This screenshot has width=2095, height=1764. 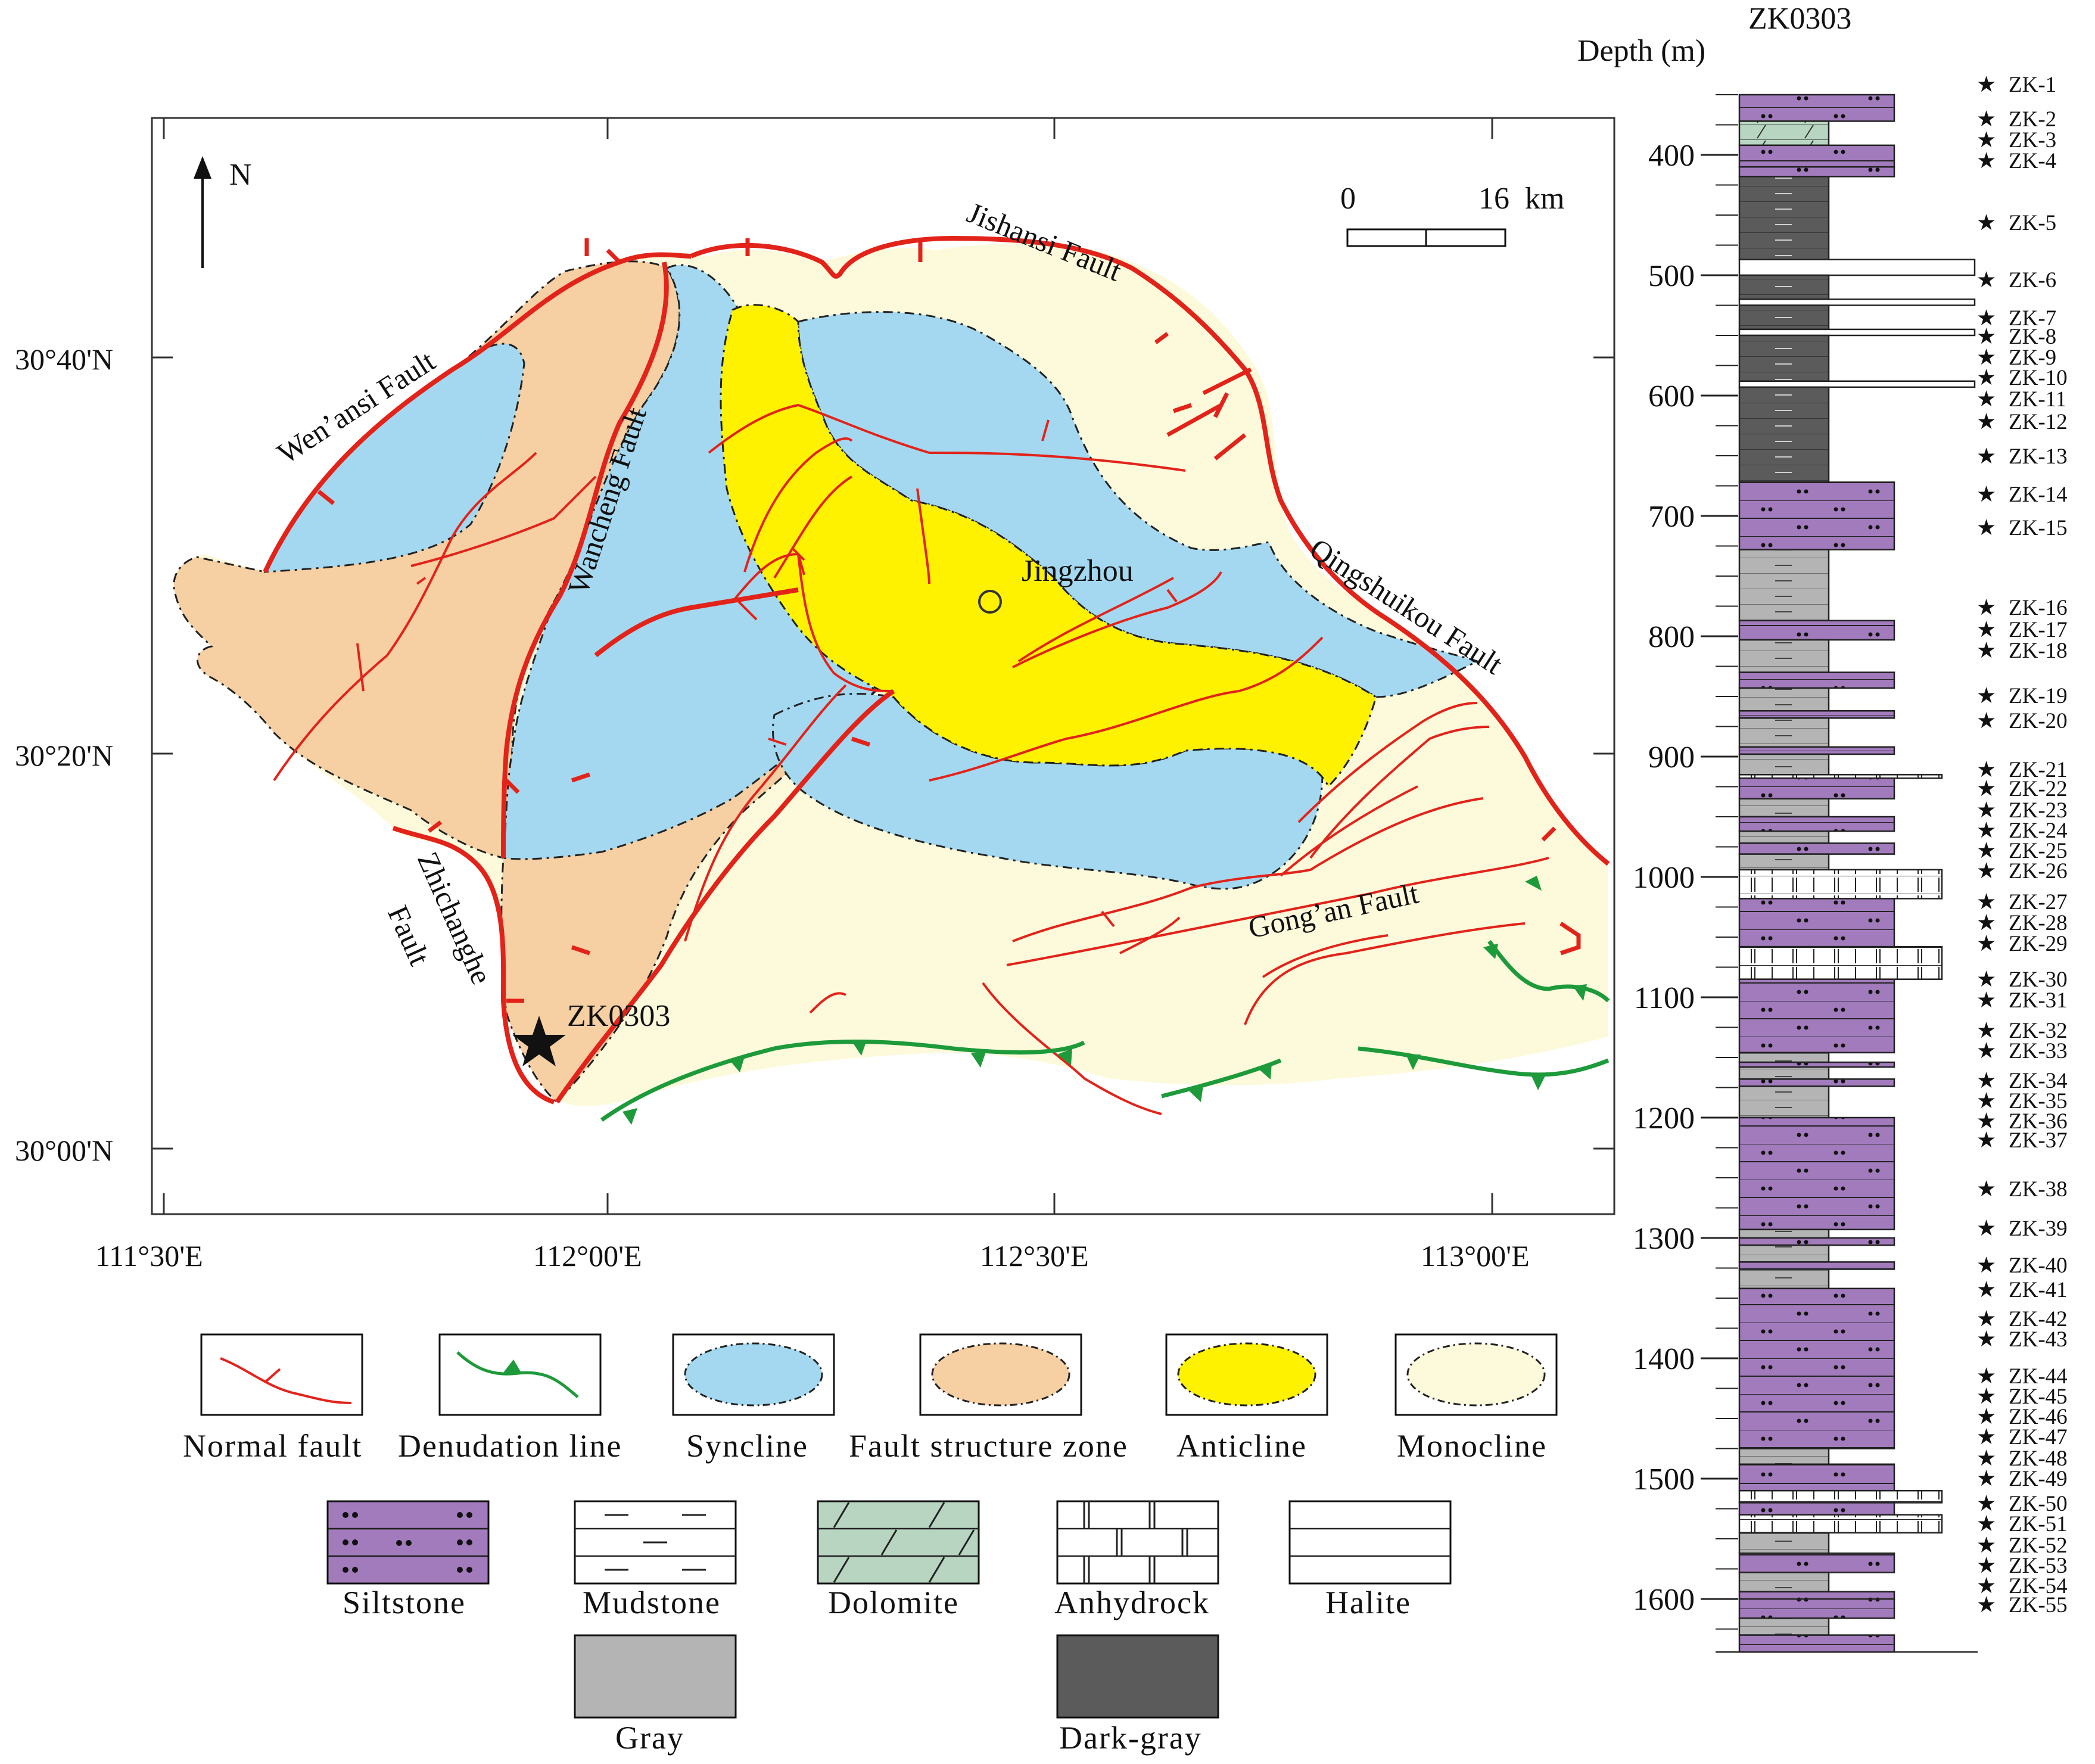 I want to click on sample-label: ZK-53, so click(x=2038, y=1566).